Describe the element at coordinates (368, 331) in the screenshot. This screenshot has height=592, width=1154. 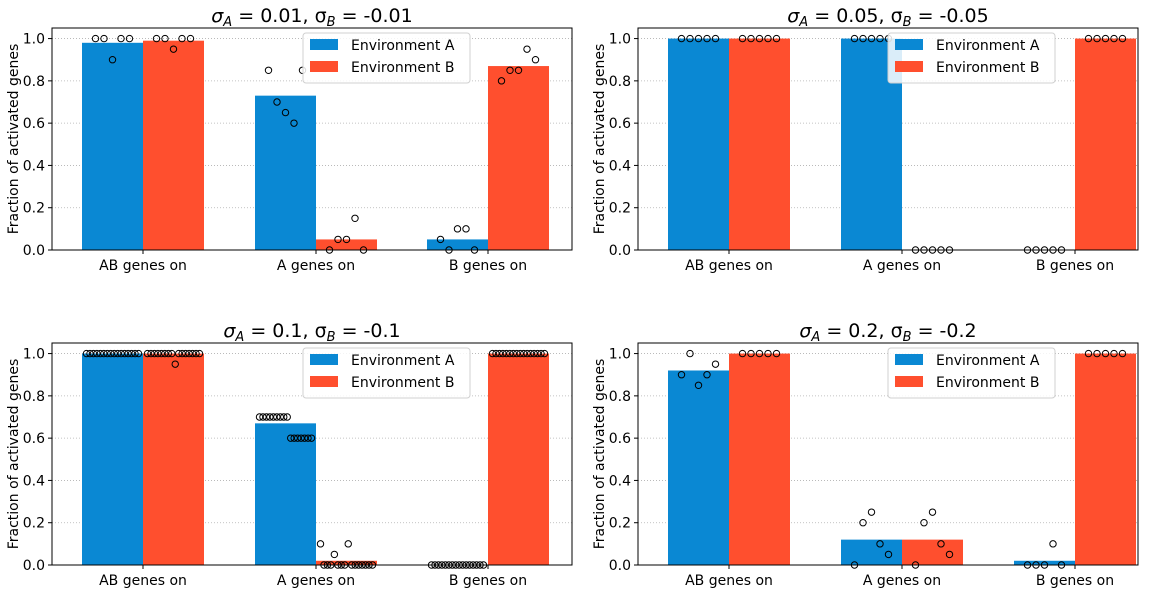
I see `title-part: = -0.1` at that location.